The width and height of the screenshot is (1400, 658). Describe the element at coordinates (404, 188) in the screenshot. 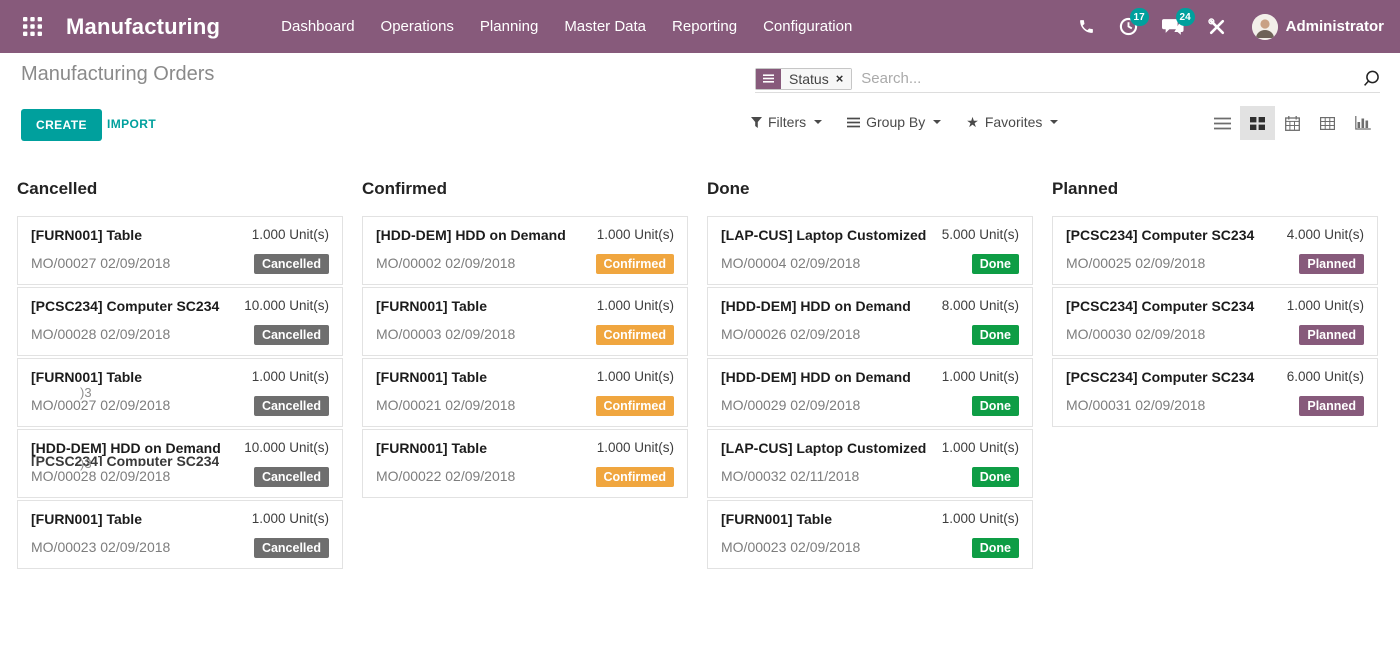

I see `column-header: Confirmed` at that location.